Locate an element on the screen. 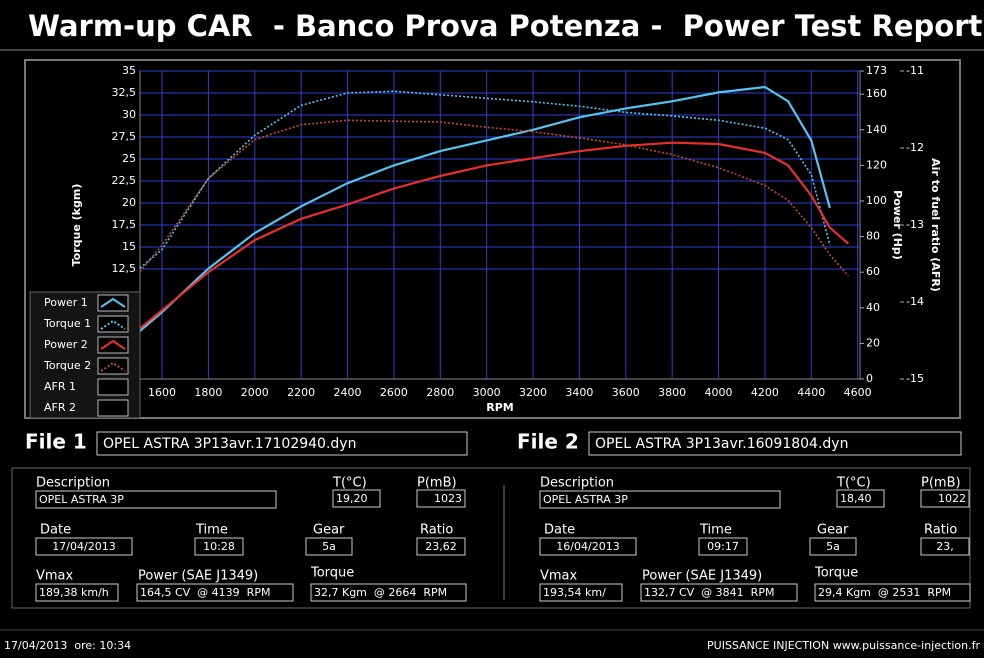 The height and width of the screenshot is (658, 984). y2-tick-label: 140 is located at coordinates (876, 129).